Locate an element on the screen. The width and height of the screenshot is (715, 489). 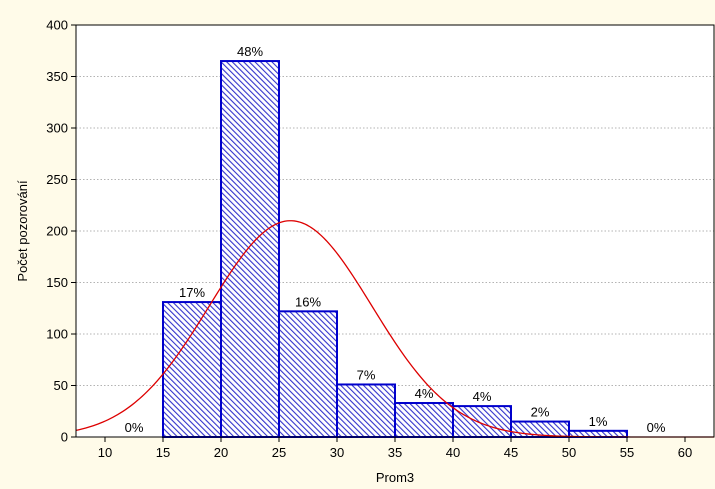
x-tick-label: 10 is located at coordinates (105, 452).